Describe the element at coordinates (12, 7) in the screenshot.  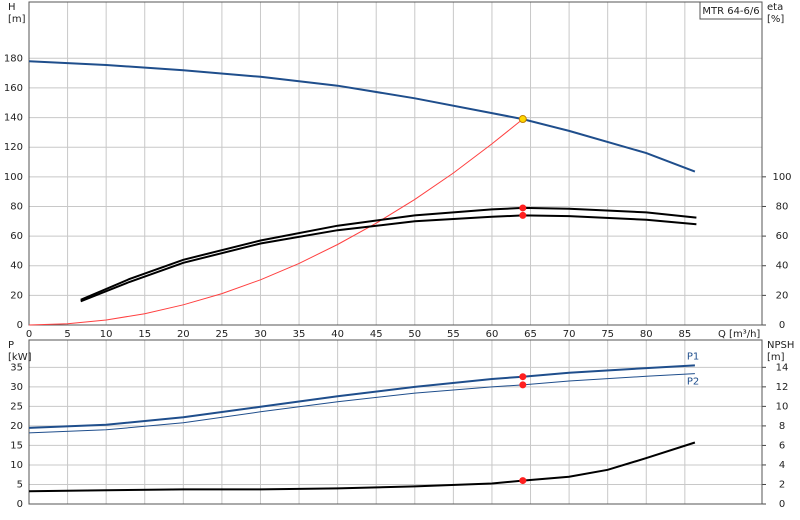
I see `y-axis-label: H` at that location.